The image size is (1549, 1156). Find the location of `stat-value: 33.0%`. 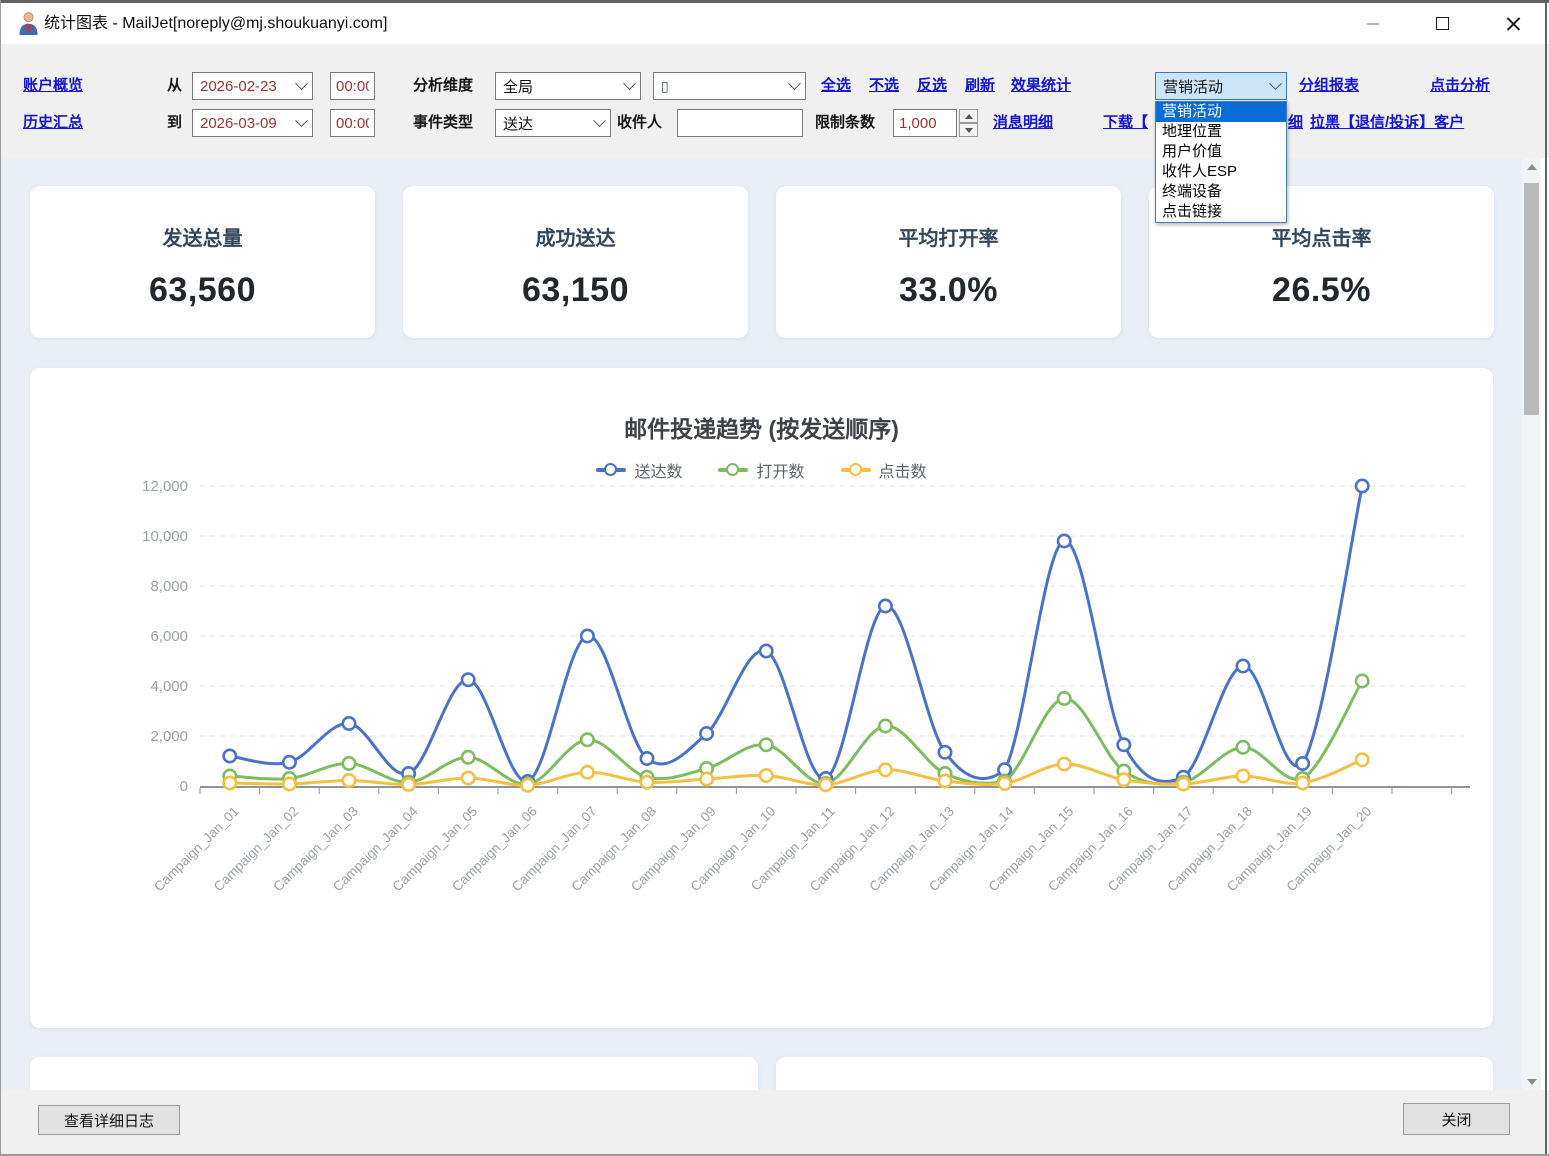

stat-value: 33.0% is located at coordinates (948, 290).